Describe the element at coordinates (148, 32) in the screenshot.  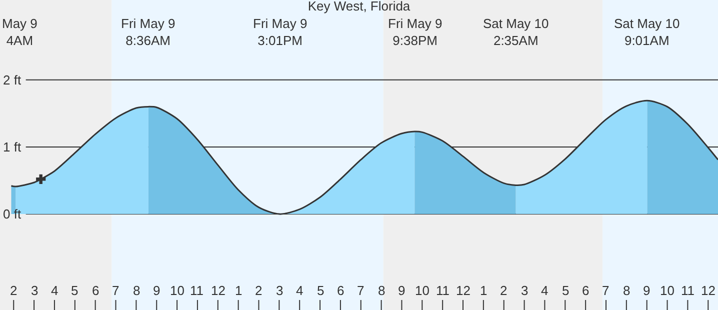
I see `annotation: Fri May 9 8:36AM` at that location.